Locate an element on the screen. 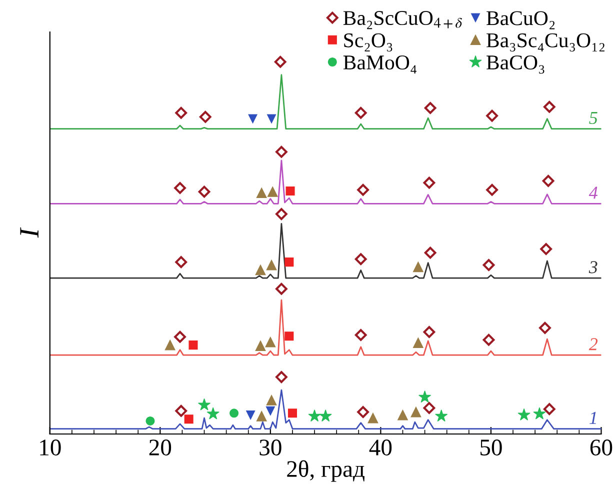 The image size is (616, 486). series-label: 4 is located at coordinates (593, 192).